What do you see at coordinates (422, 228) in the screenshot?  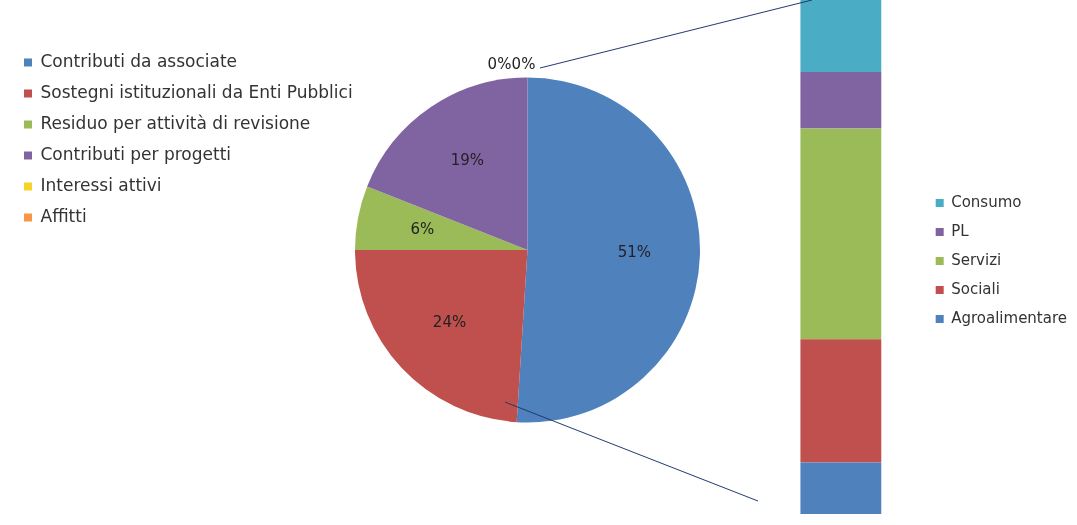 I see `data-label: 6%` at bounding box center [422, 228].